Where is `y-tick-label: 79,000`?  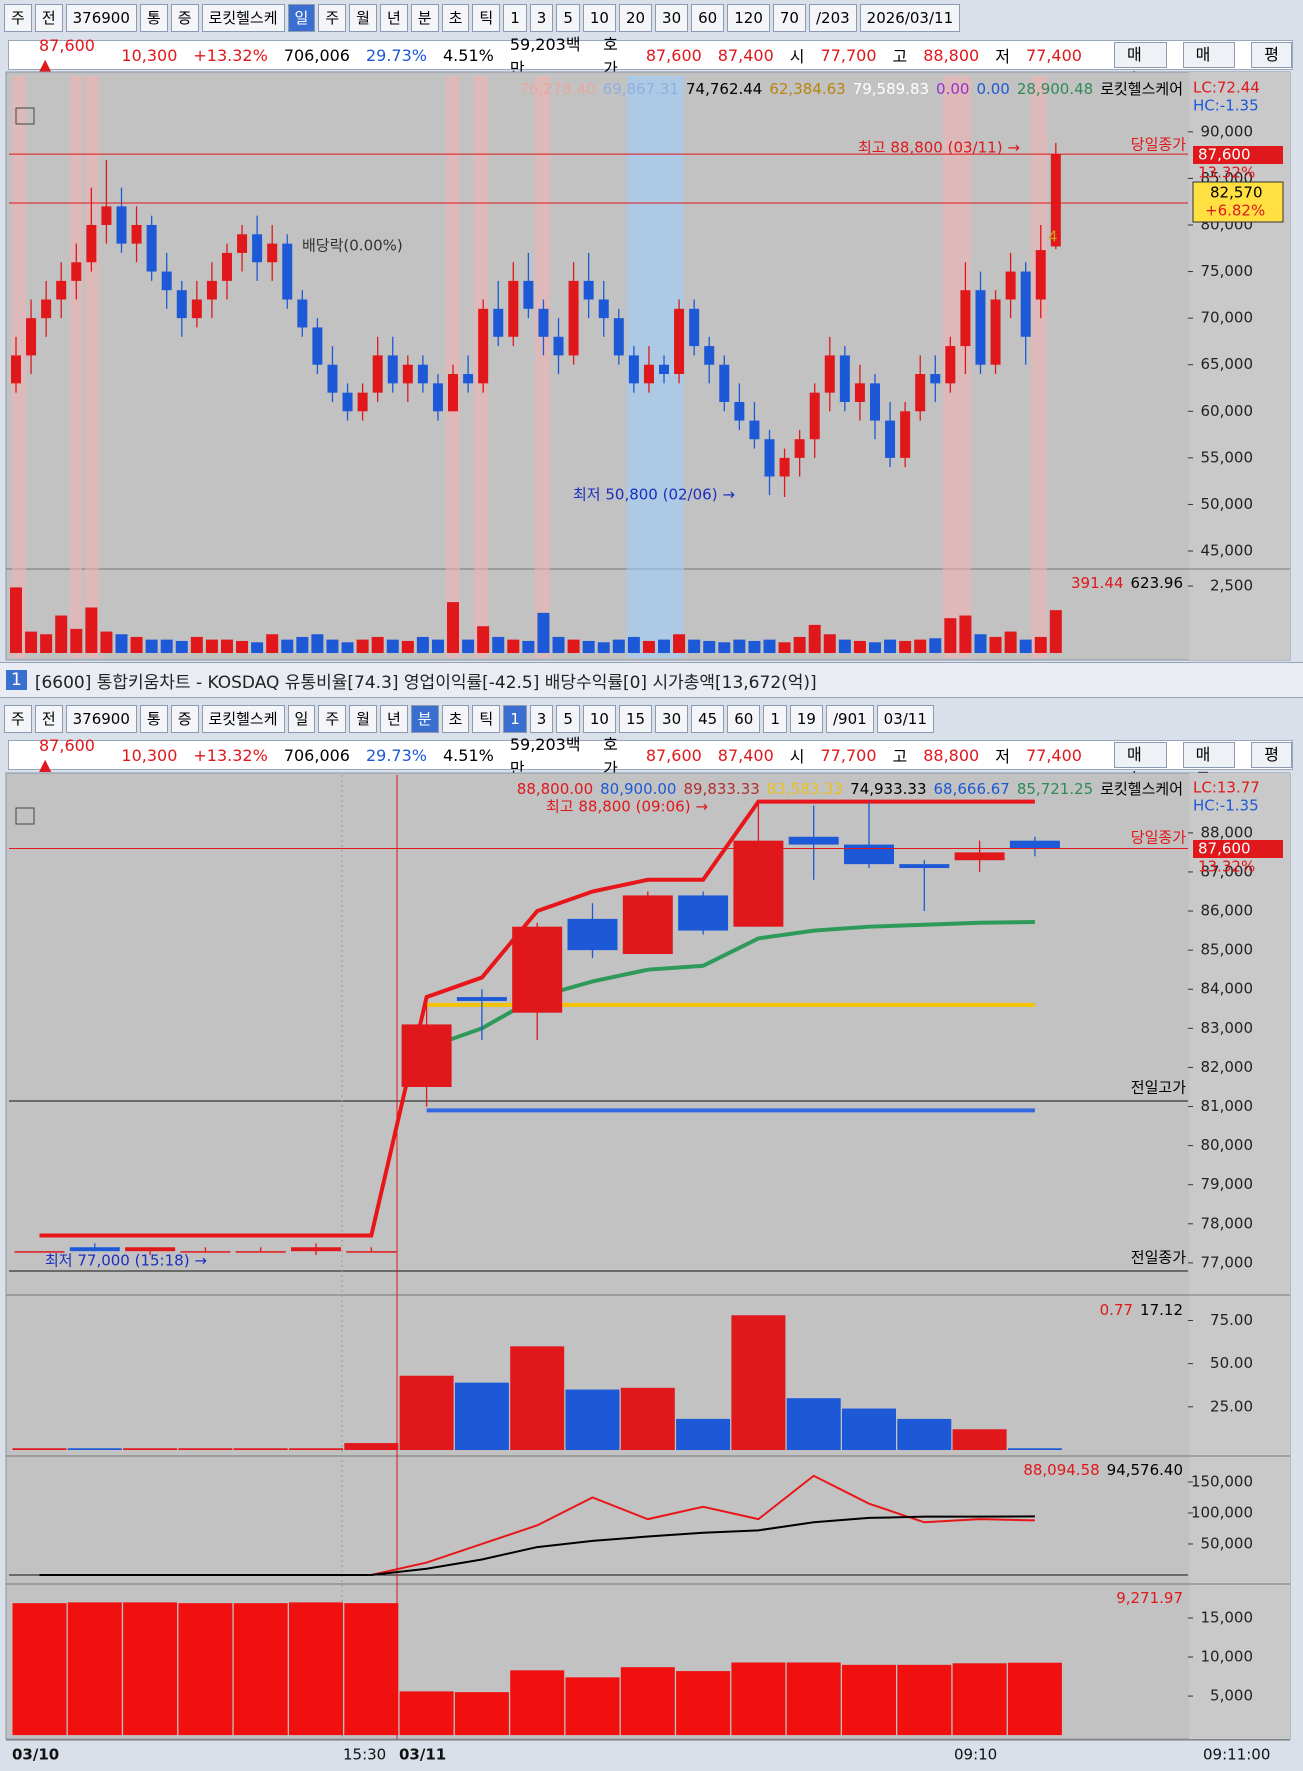 y-tick-label: 79,000 is located at coordinates (1227, 1184).